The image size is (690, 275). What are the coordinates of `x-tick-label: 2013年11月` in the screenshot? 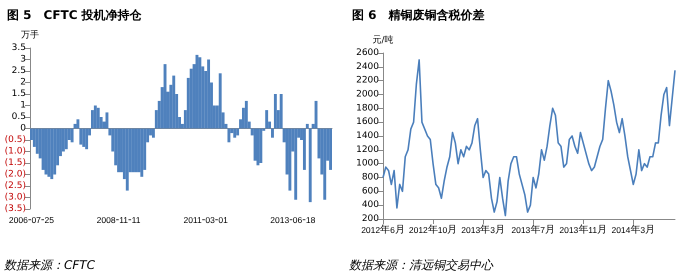 It's located at (583, 230).